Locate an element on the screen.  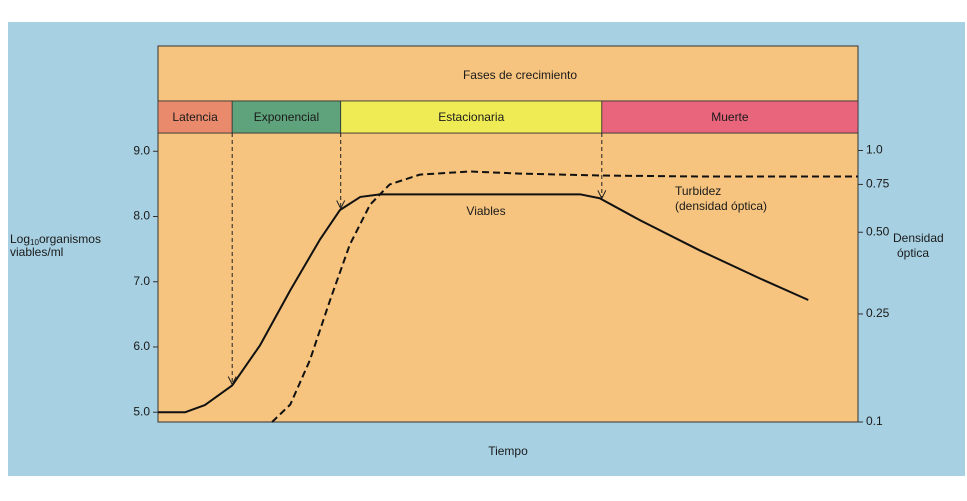
y2-tick-label: 0.1 is located at coordinates (874, 421).